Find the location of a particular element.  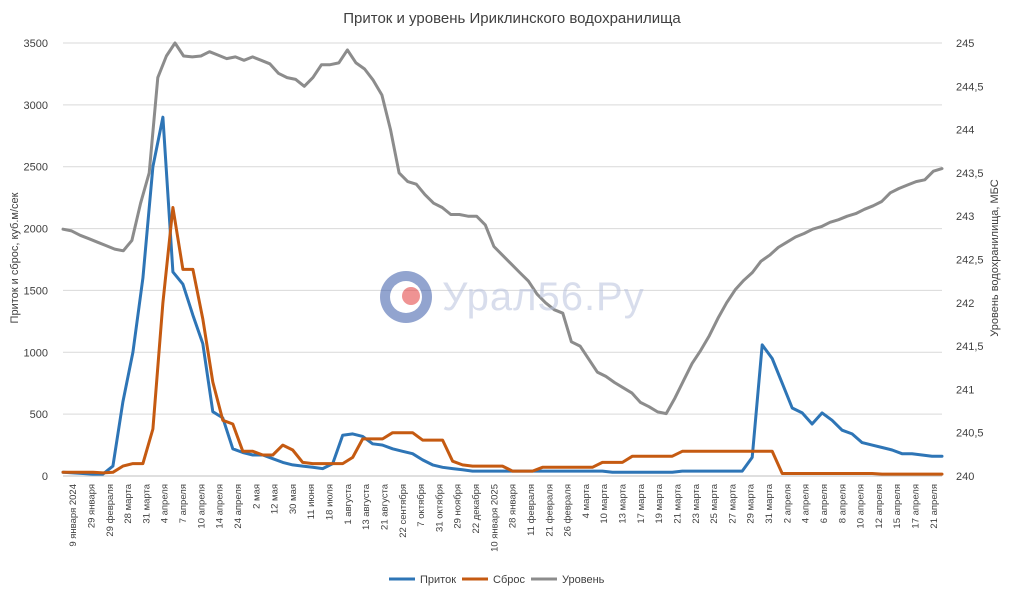

x-tick-label: 11 февраля is located at coordinates (531, 510).